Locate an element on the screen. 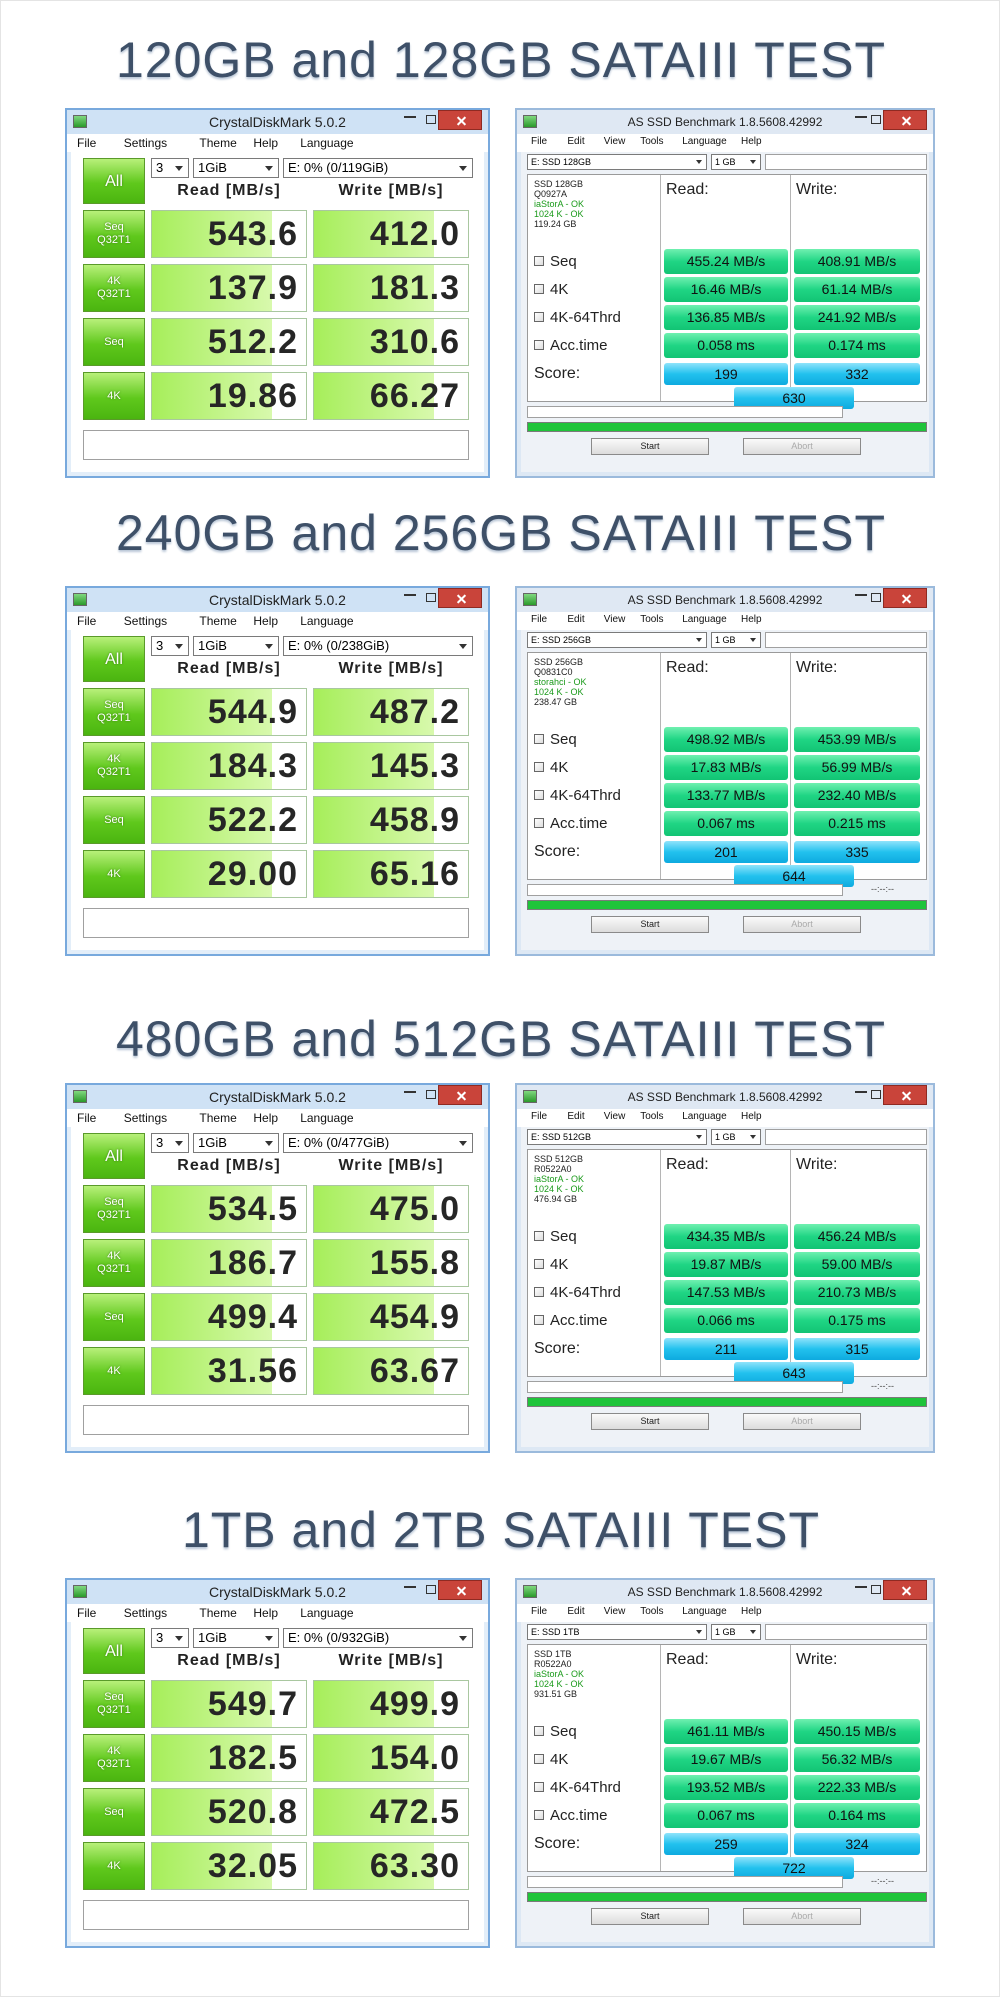 The image size is (1000, 1997). drive-select: E: 0% (0/477GiB) is located at coordinates (378, 1143).